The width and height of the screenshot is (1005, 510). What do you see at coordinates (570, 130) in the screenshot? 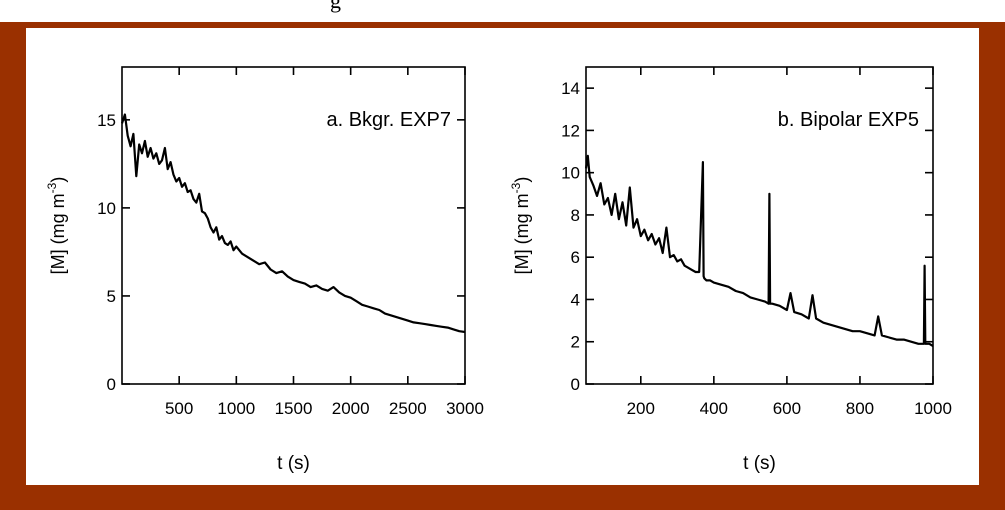
I see `y-tick-label: 12` at bounding box center [570, 130].